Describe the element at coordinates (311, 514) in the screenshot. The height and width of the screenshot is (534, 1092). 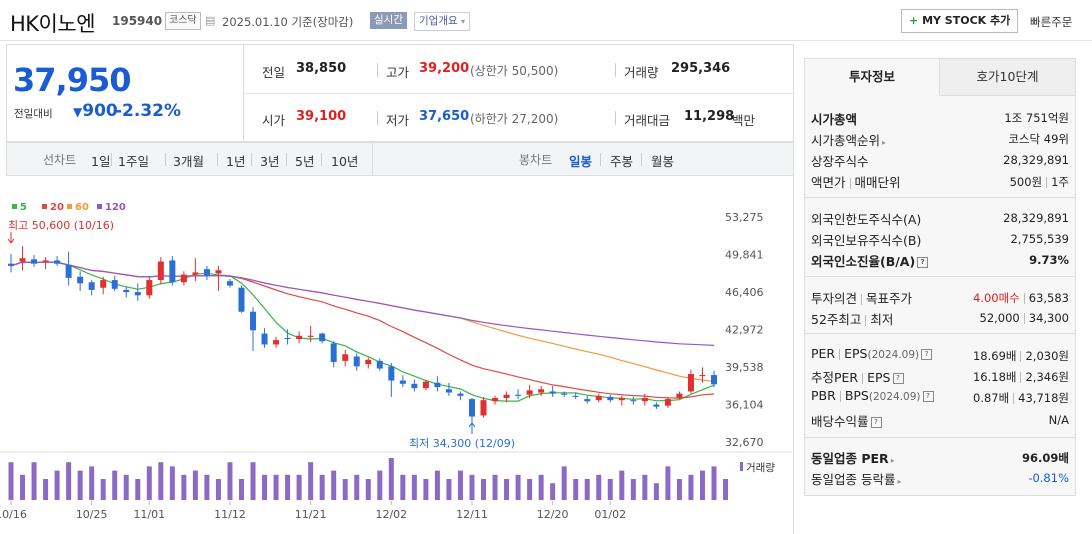
I see `x-tick-label: 11/21` at that location.